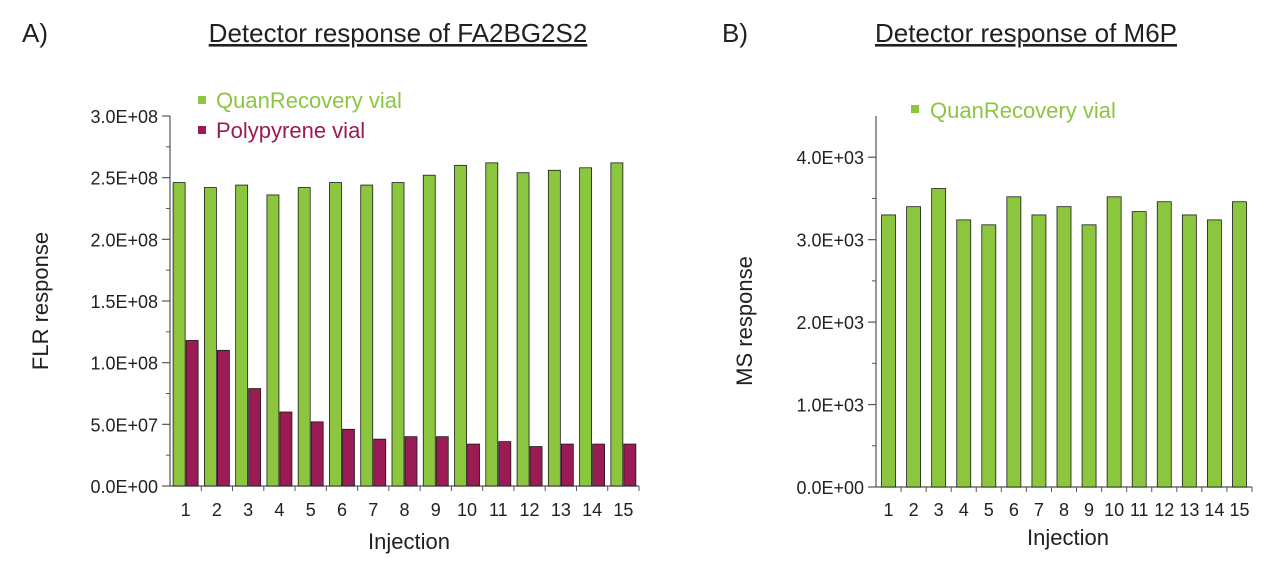 This screenshot has width=1280, height=577. Describe the element at coordinates (830, 241) in the screenshot. I see `panel-b-y-tick-label: 3.0E+03` at that location.